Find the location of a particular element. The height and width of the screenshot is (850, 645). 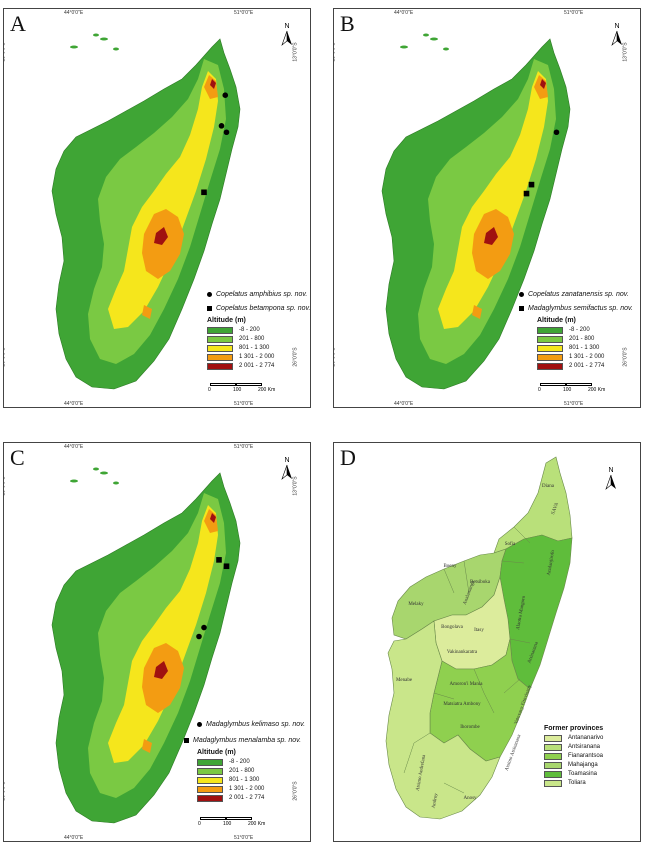

circle-marker-icon is located at coordinates (521, 294).